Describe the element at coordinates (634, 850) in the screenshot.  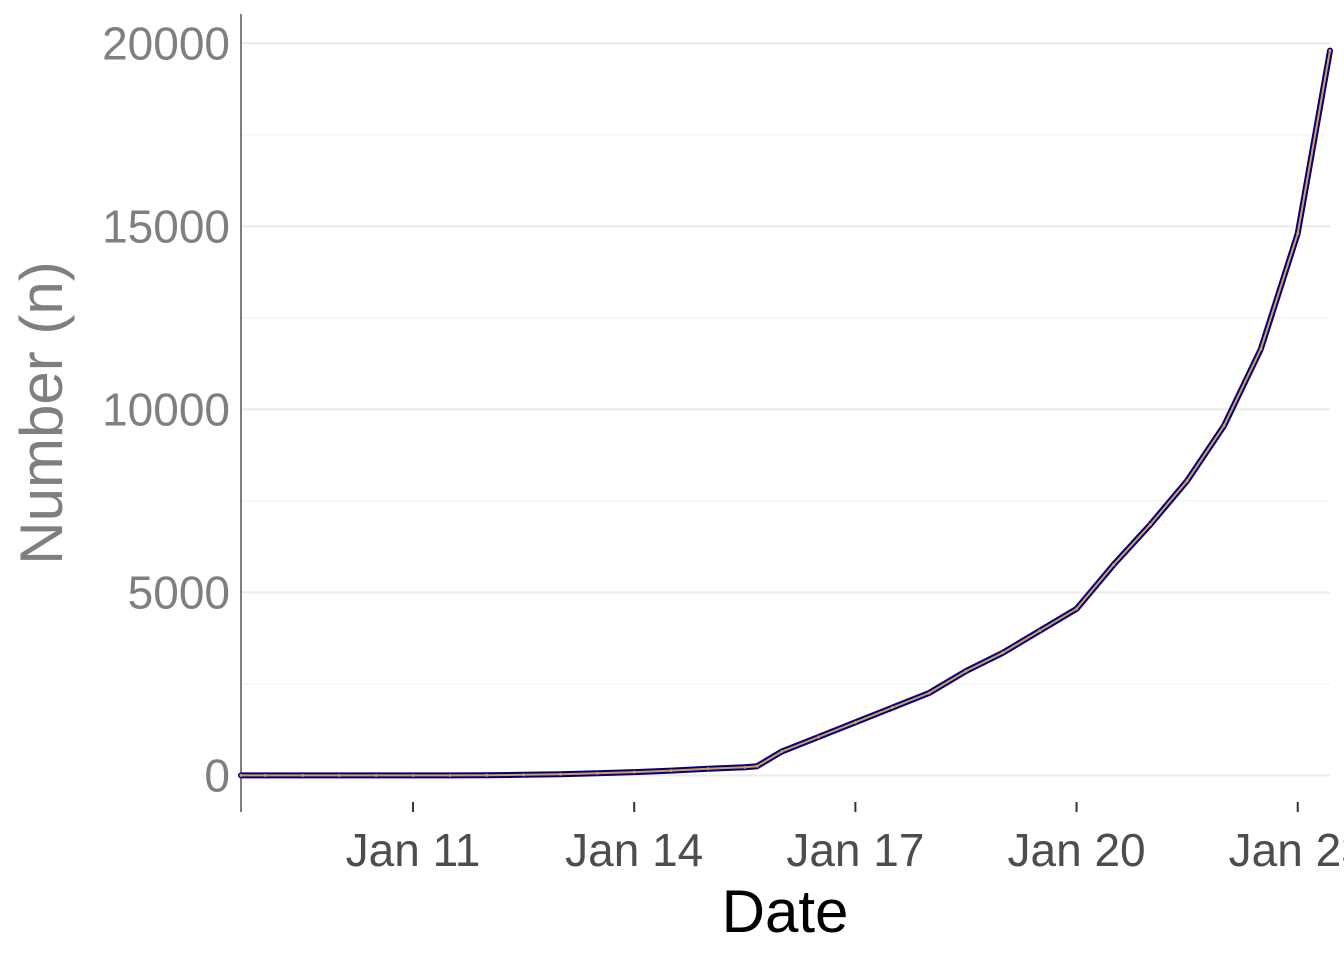
I see `x-tick-label: Jan 14` at that location.